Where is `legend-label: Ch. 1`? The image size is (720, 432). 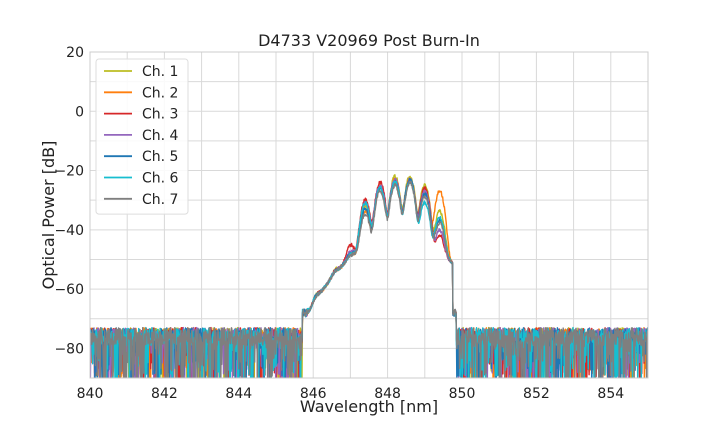
legend-label: Ch. 1 is located at coordinates (160, 72).